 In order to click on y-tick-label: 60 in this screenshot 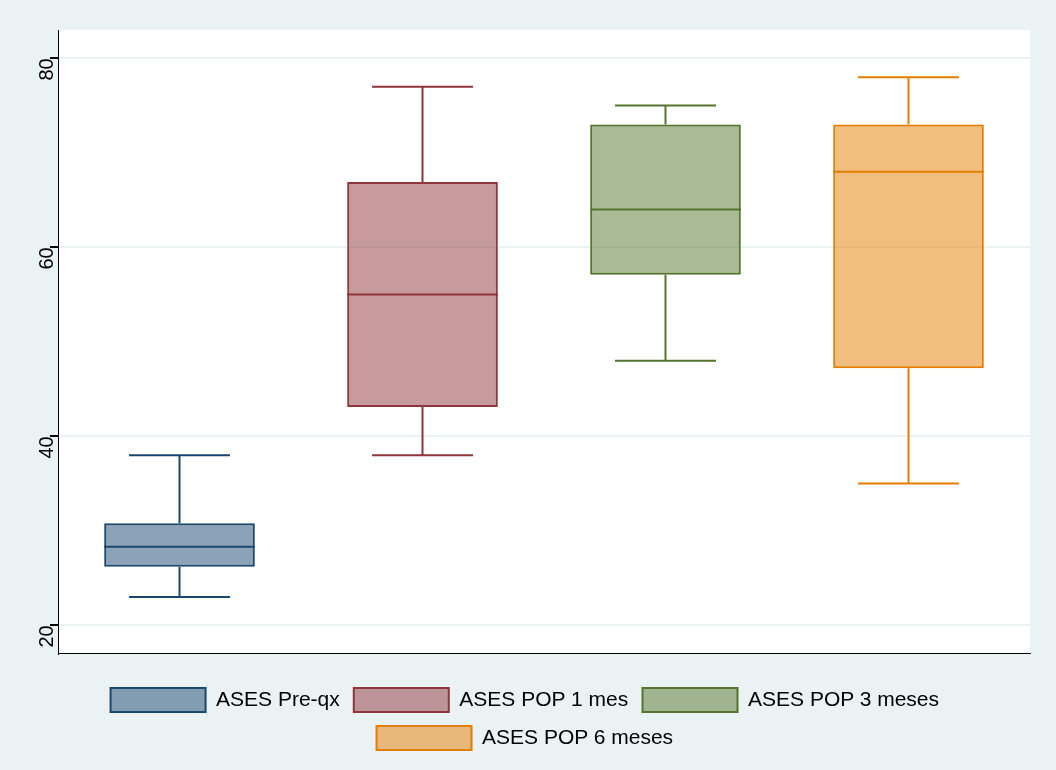, I will do `click(45, 258)`.